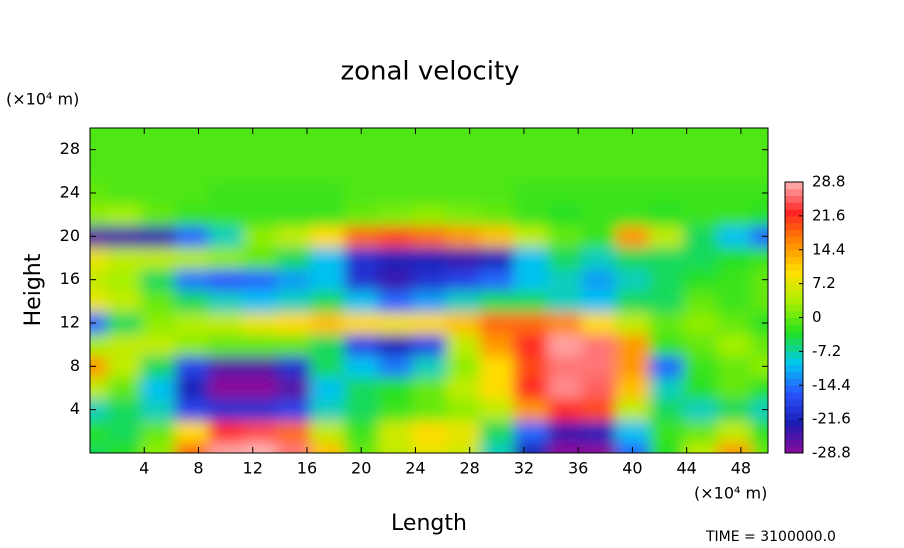  What do you see at coordinates (828, 215) in the screenshot?
I see `colorbar-tick-label: 21.6` at bounding box center [828, 215].